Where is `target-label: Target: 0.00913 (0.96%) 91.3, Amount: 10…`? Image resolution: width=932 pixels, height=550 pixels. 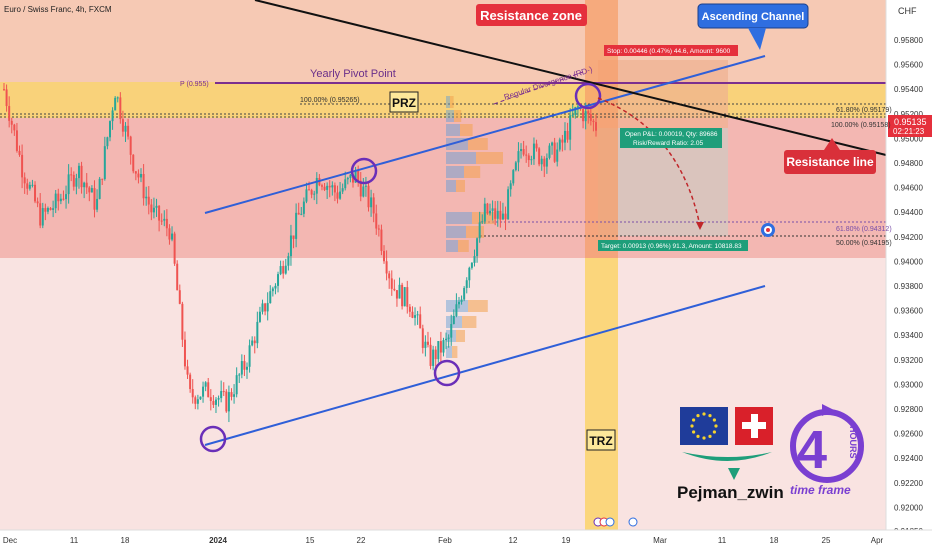
target-label: Target: 0.00913 (0.96%) 91.3, Amount: 10… is located at coordinates (673, 245).